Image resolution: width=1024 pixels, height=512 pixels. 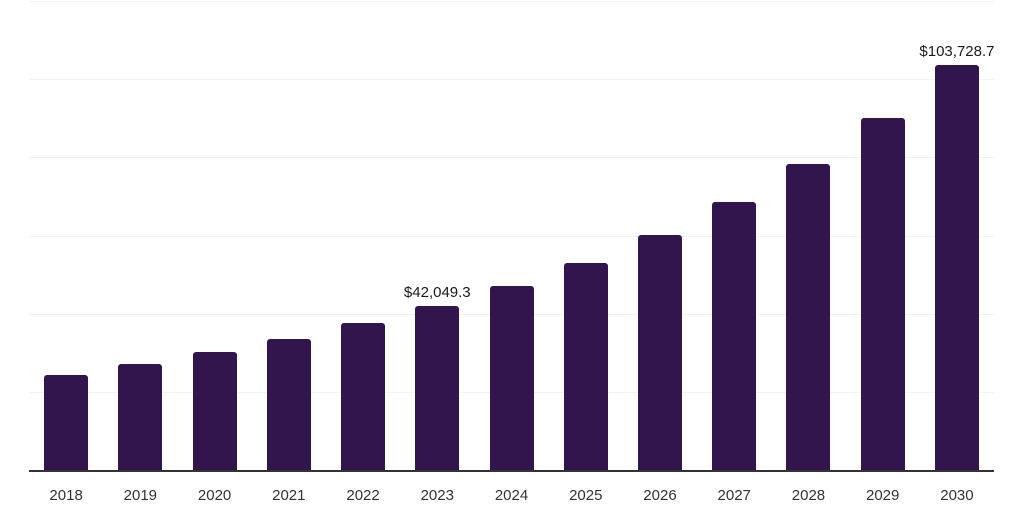 What do you see at coordinates (586, 495) in the screenshot?
I see `x-tick-2025: 2025` at bounding box center [586, 495].